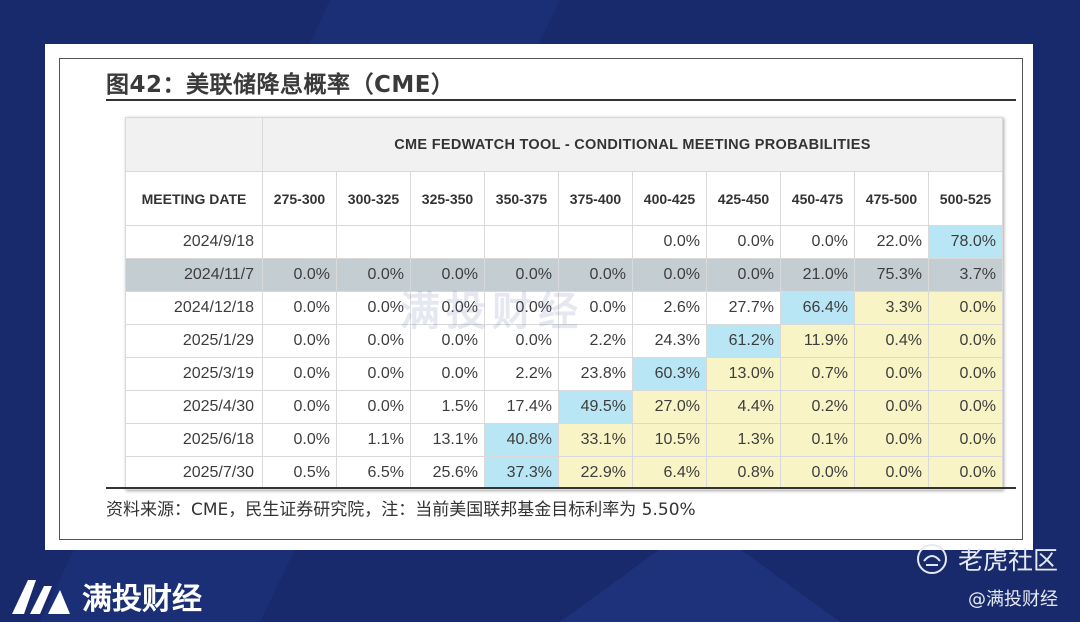 This screenshot has height=622, width=1080. I want to click on figure-title: 图42：美联储降息概率（CME）, so click(280, 85).